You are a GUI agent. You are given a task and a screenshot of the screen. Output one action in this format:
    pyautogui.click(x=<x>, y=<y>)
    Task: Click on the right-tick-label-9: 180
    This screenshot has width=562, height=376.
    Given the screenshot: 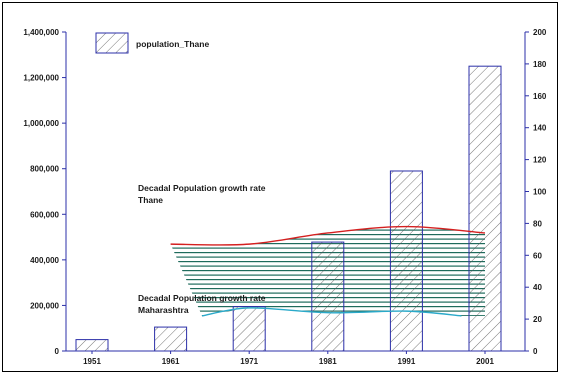 What is the action you would take?
    pyautogui.click(x=540, y=64)
    